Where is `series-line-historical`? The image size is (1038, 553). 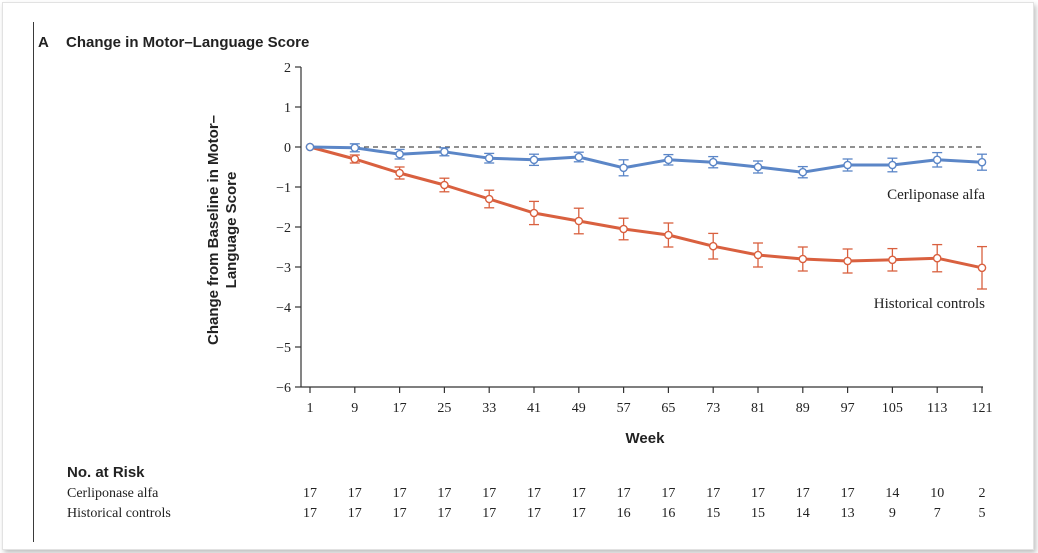 series-line-historical is located at coordinates (646, 207).